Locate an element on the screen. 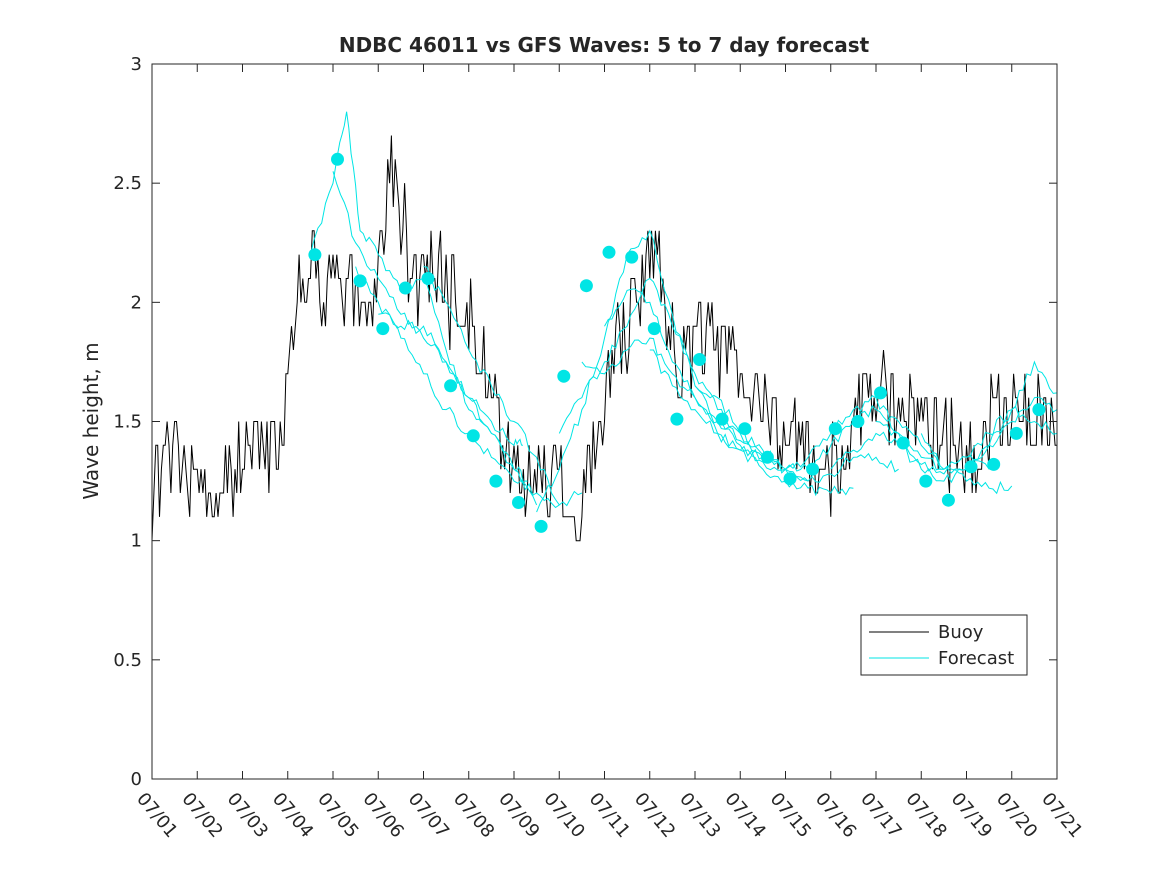 Image resolution: width=1167 pixels, height=875 pixels. y-axis-label: Wave height, m is located at coordinates (91, 420).